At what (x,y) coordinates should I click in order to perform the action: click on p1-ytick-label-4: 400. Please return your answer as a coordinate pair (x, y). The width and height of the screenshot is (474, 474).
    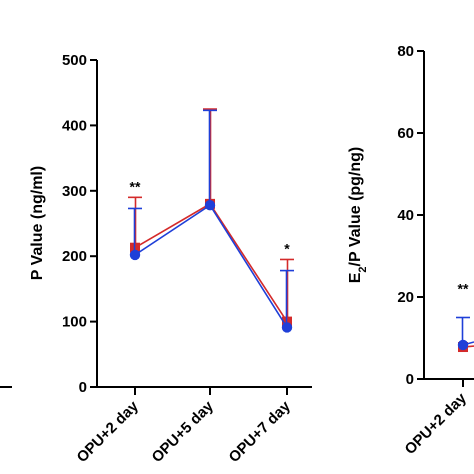
    Looking at the image, I should click on (74, 125).